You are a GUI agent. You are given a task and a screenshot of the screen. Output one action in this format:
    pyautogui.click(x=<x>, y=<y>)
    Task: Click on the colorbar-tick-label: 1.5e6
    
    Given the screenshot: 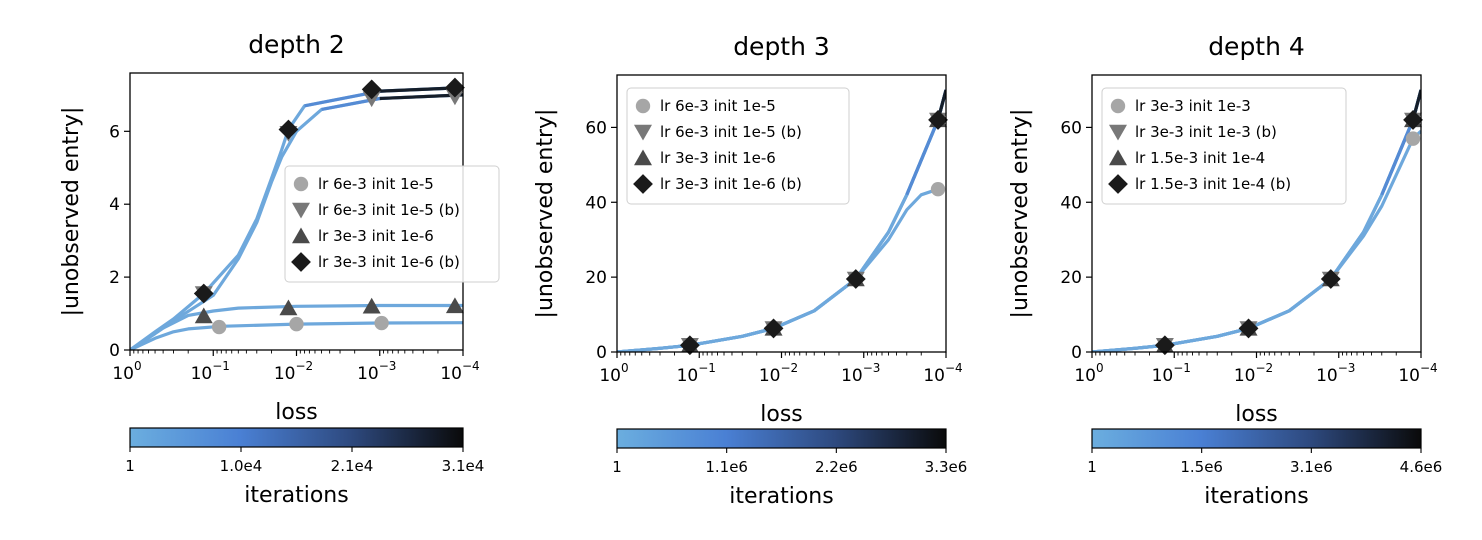 What is the action you would take?
    pyautogui.click(x=1201, y=467)
    